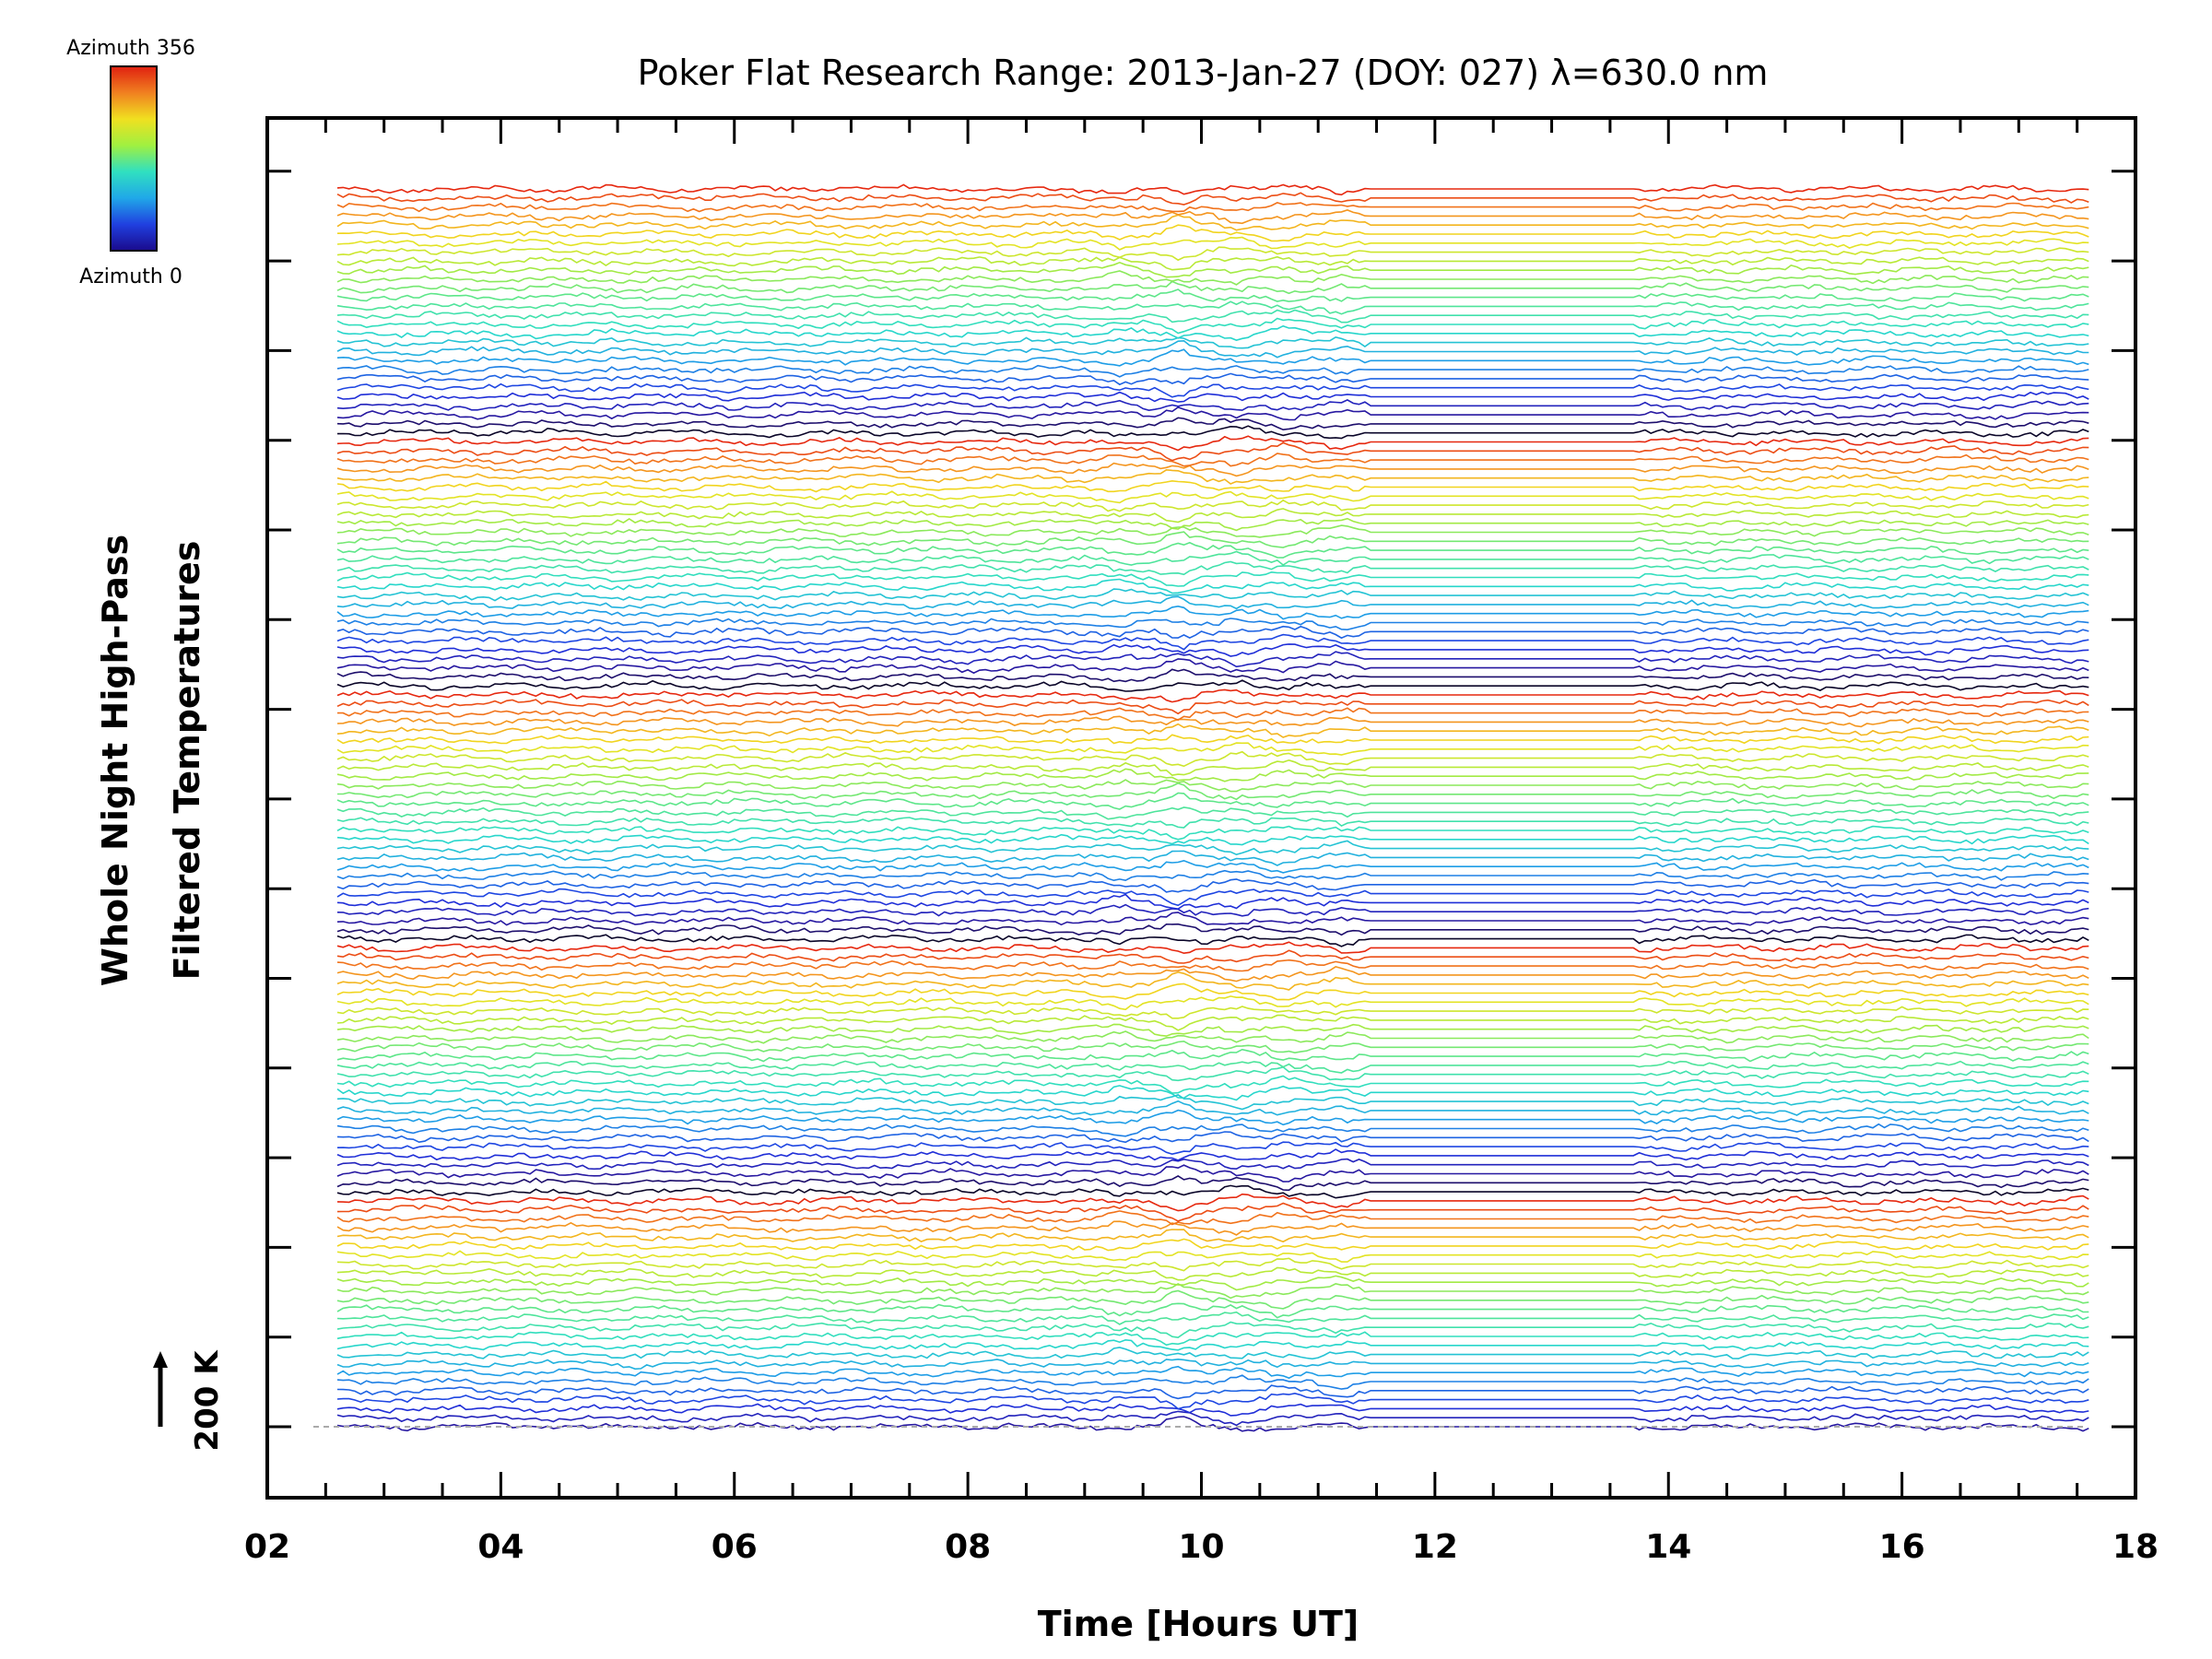  I want to click on y-axis-label-line2: Filtered Temperatures, so click(187, 761).